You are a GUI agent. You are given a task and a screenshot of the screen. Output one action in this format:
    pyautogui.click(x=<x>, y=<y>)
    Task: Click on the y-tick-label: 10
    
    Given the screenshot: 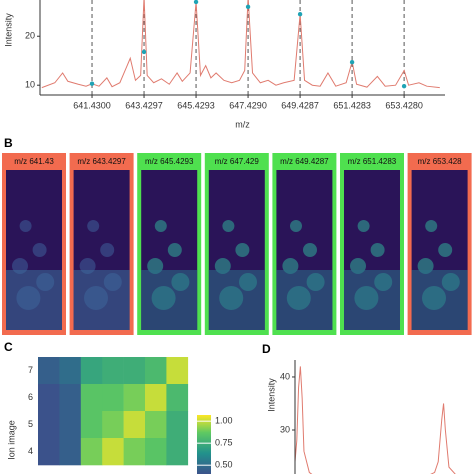 What is the action you would take?
    pyautogui.click(x=30, y=85)
    